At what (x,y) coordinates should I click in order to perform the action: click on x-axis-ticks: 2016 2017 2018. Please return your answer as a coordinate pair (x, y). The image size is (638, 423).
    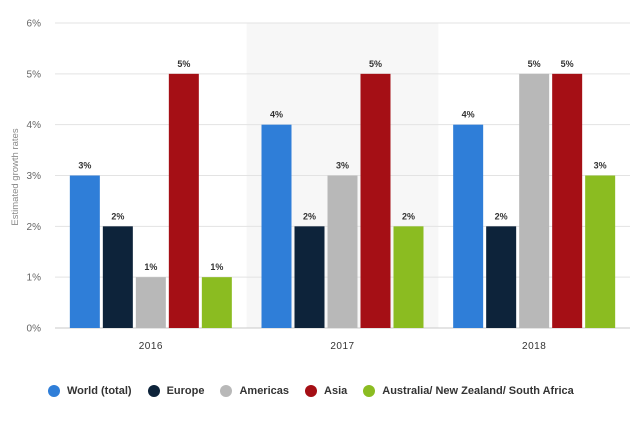
    Looking at the image, I should click on (342, 346).